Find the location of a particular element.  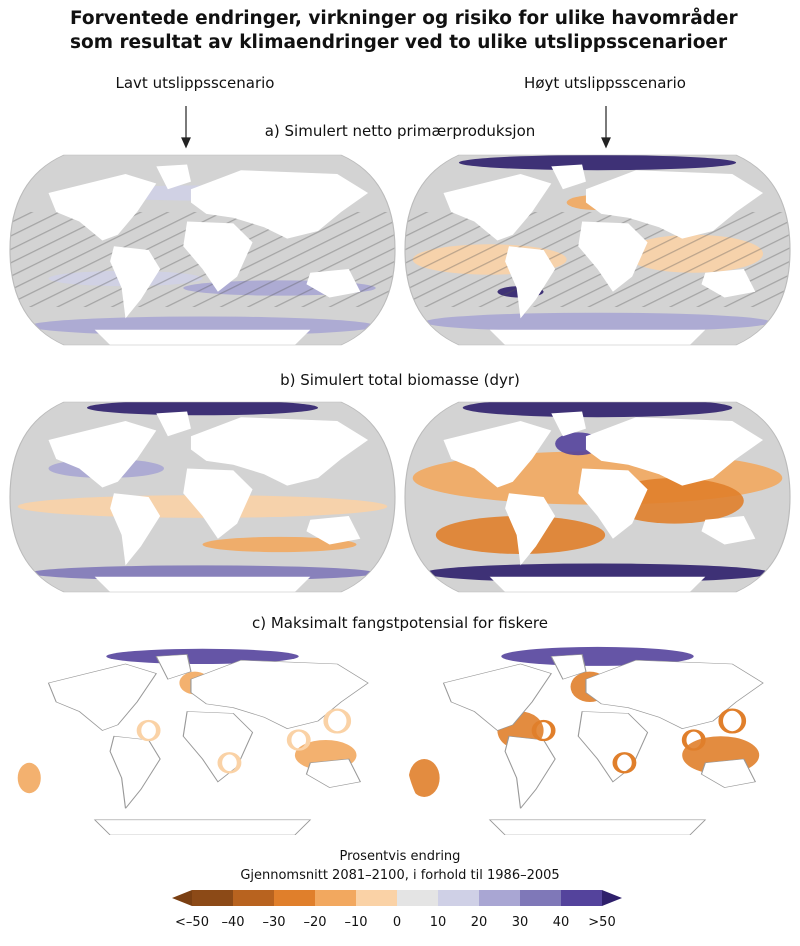

colorbar-label: –30 is located at coordinates (273, 922).